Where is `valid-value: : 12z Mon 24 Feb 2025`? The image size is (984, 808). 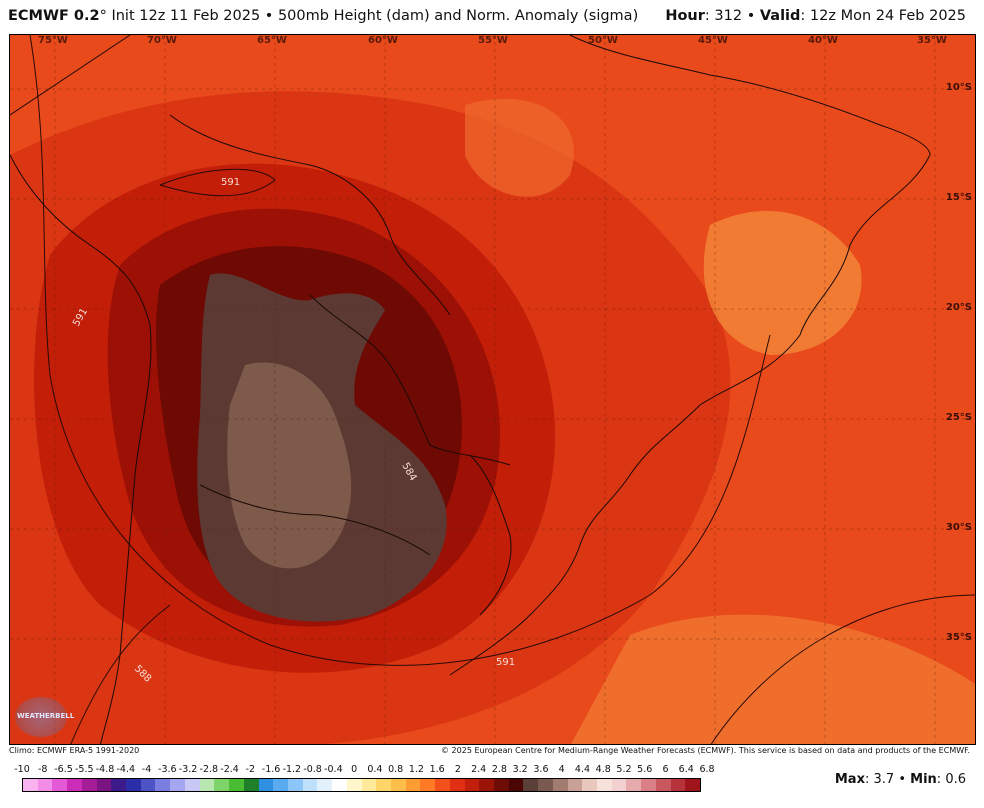
valid-value: : 12z Mon 24 Feb 2025 is located at coordinates (883, 16).